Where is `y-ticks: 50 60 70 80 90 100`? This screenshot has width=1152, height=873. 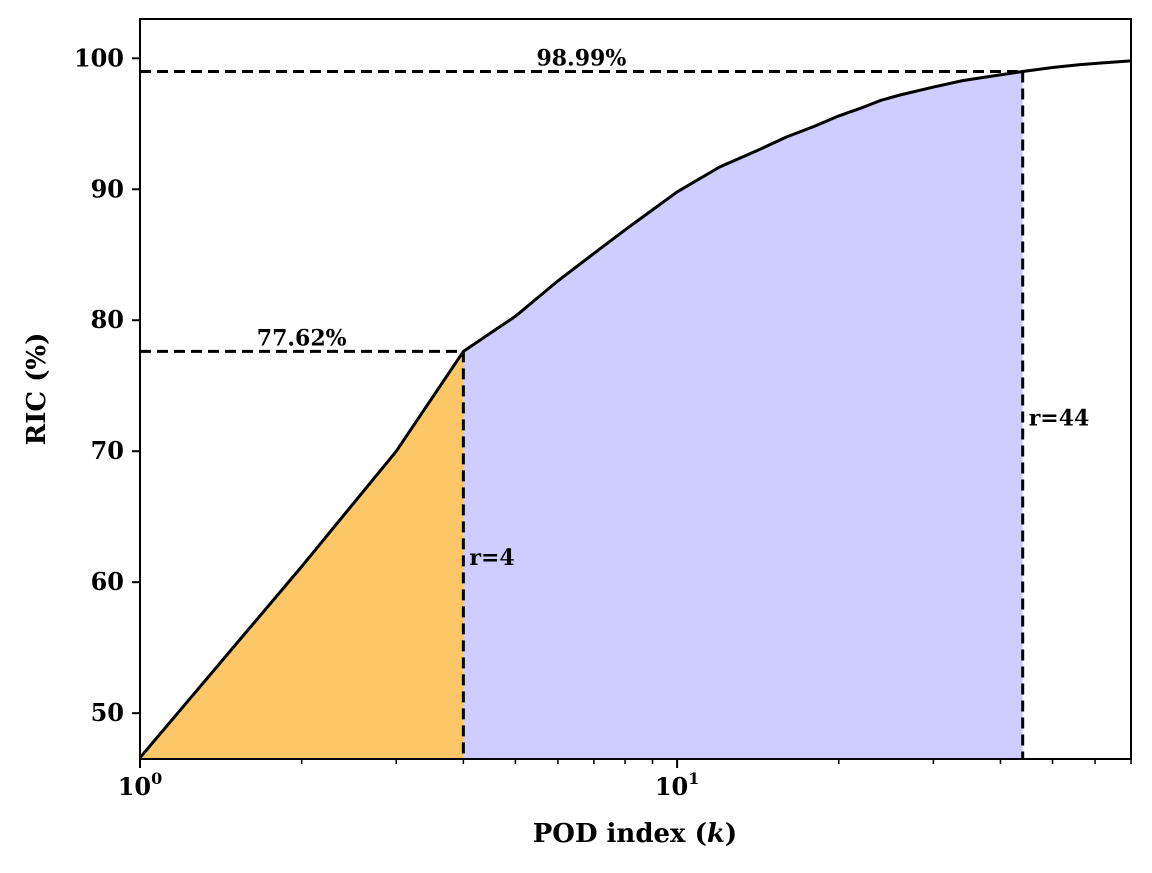 y-ticks: 50 60 70 80 90 100 is located at coordinates (107, 385).